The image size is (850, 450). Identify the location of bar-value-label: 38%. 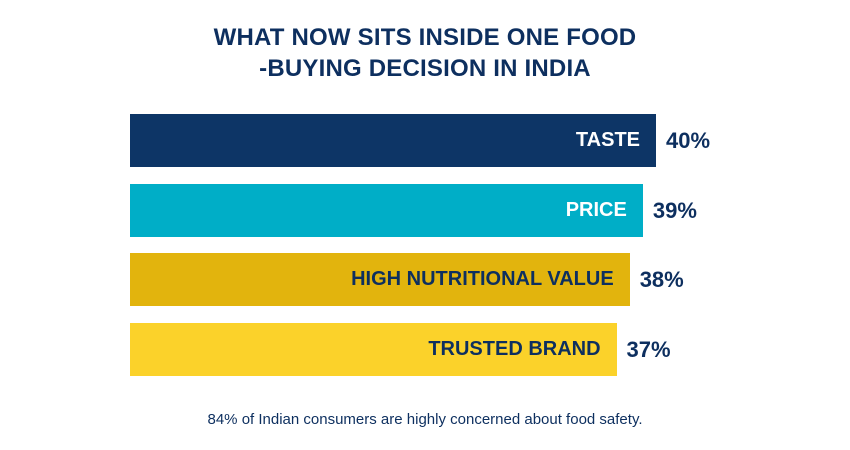
(661, 279).